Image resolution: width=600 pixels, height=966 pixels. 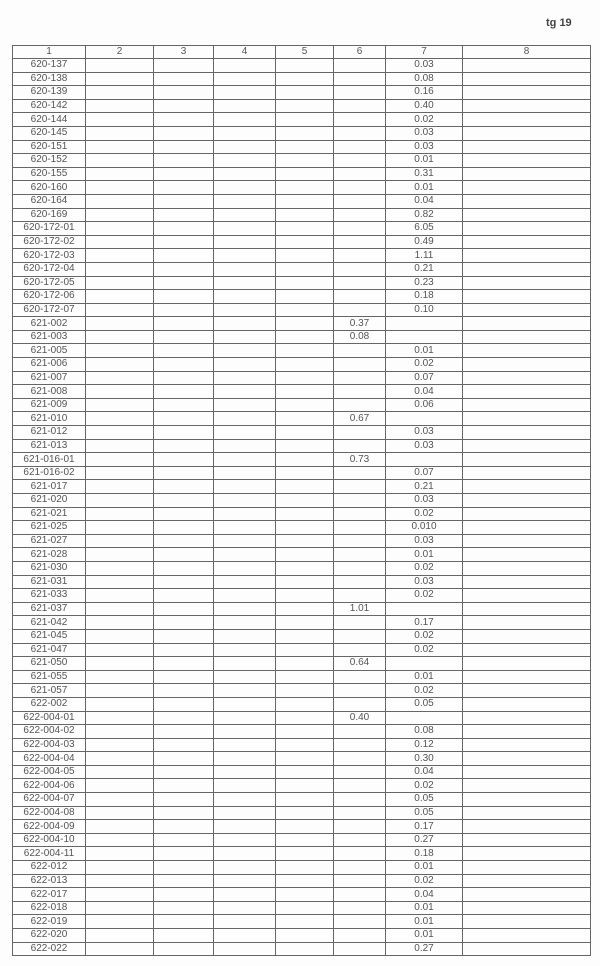 I want to click on cell-col7: 0.31, so click(x=424, y=174).